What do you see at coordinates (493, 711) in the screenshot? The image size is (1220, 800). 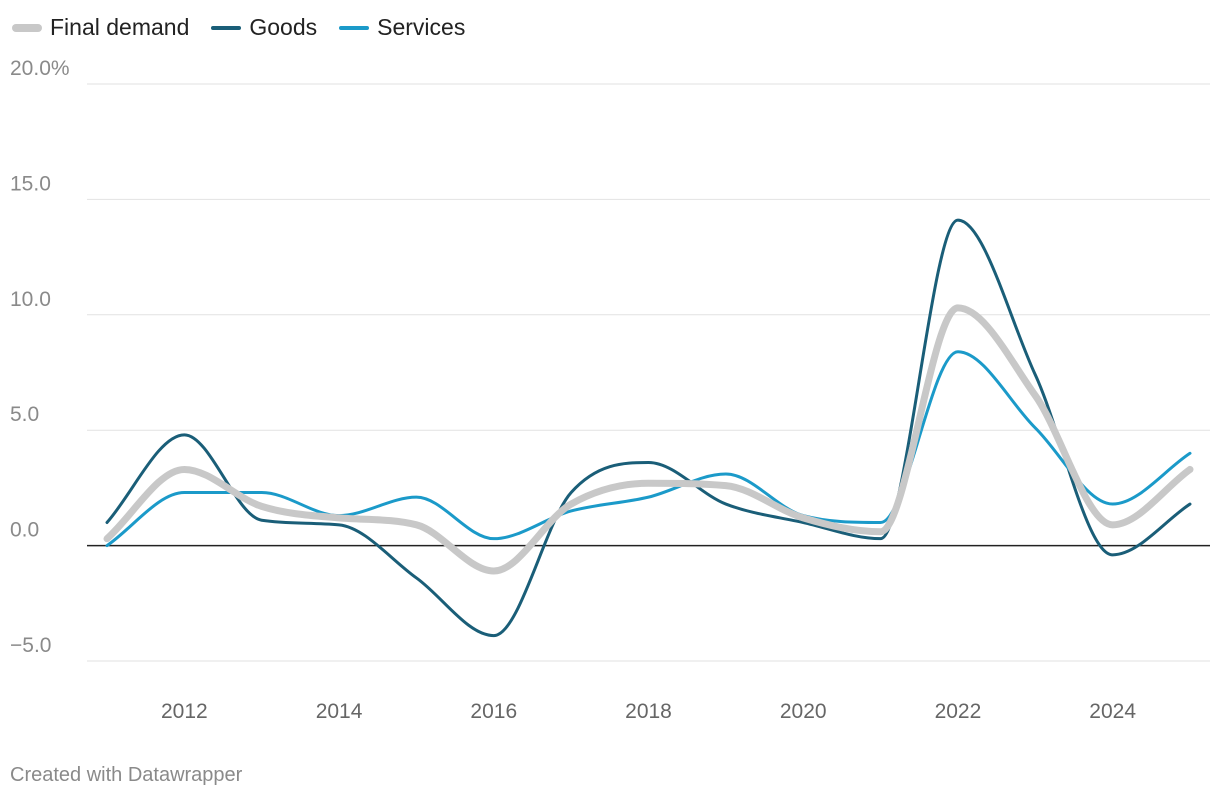 I see `x-tick-label: 2016` at bounding box center [493, 711].